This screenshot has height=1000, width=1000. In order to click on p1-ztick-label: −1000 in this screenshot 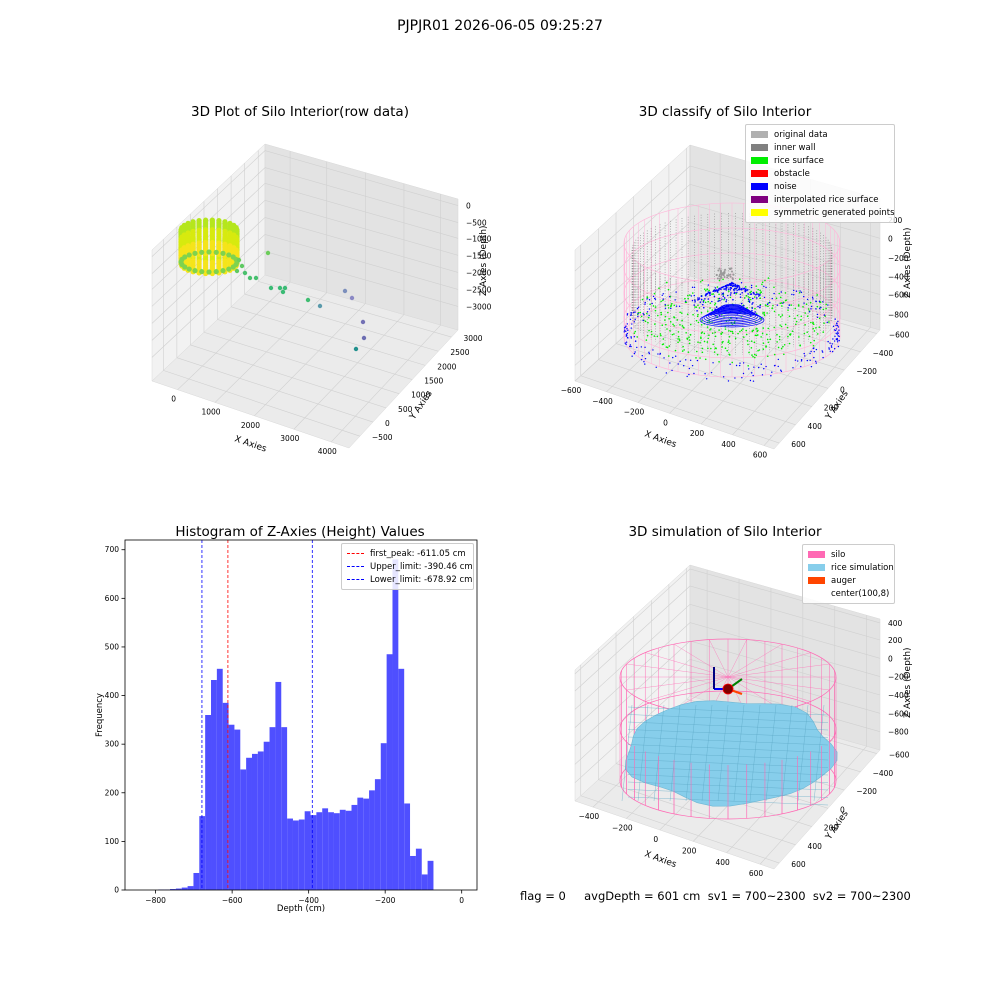, I will do `click(479, 238)`.